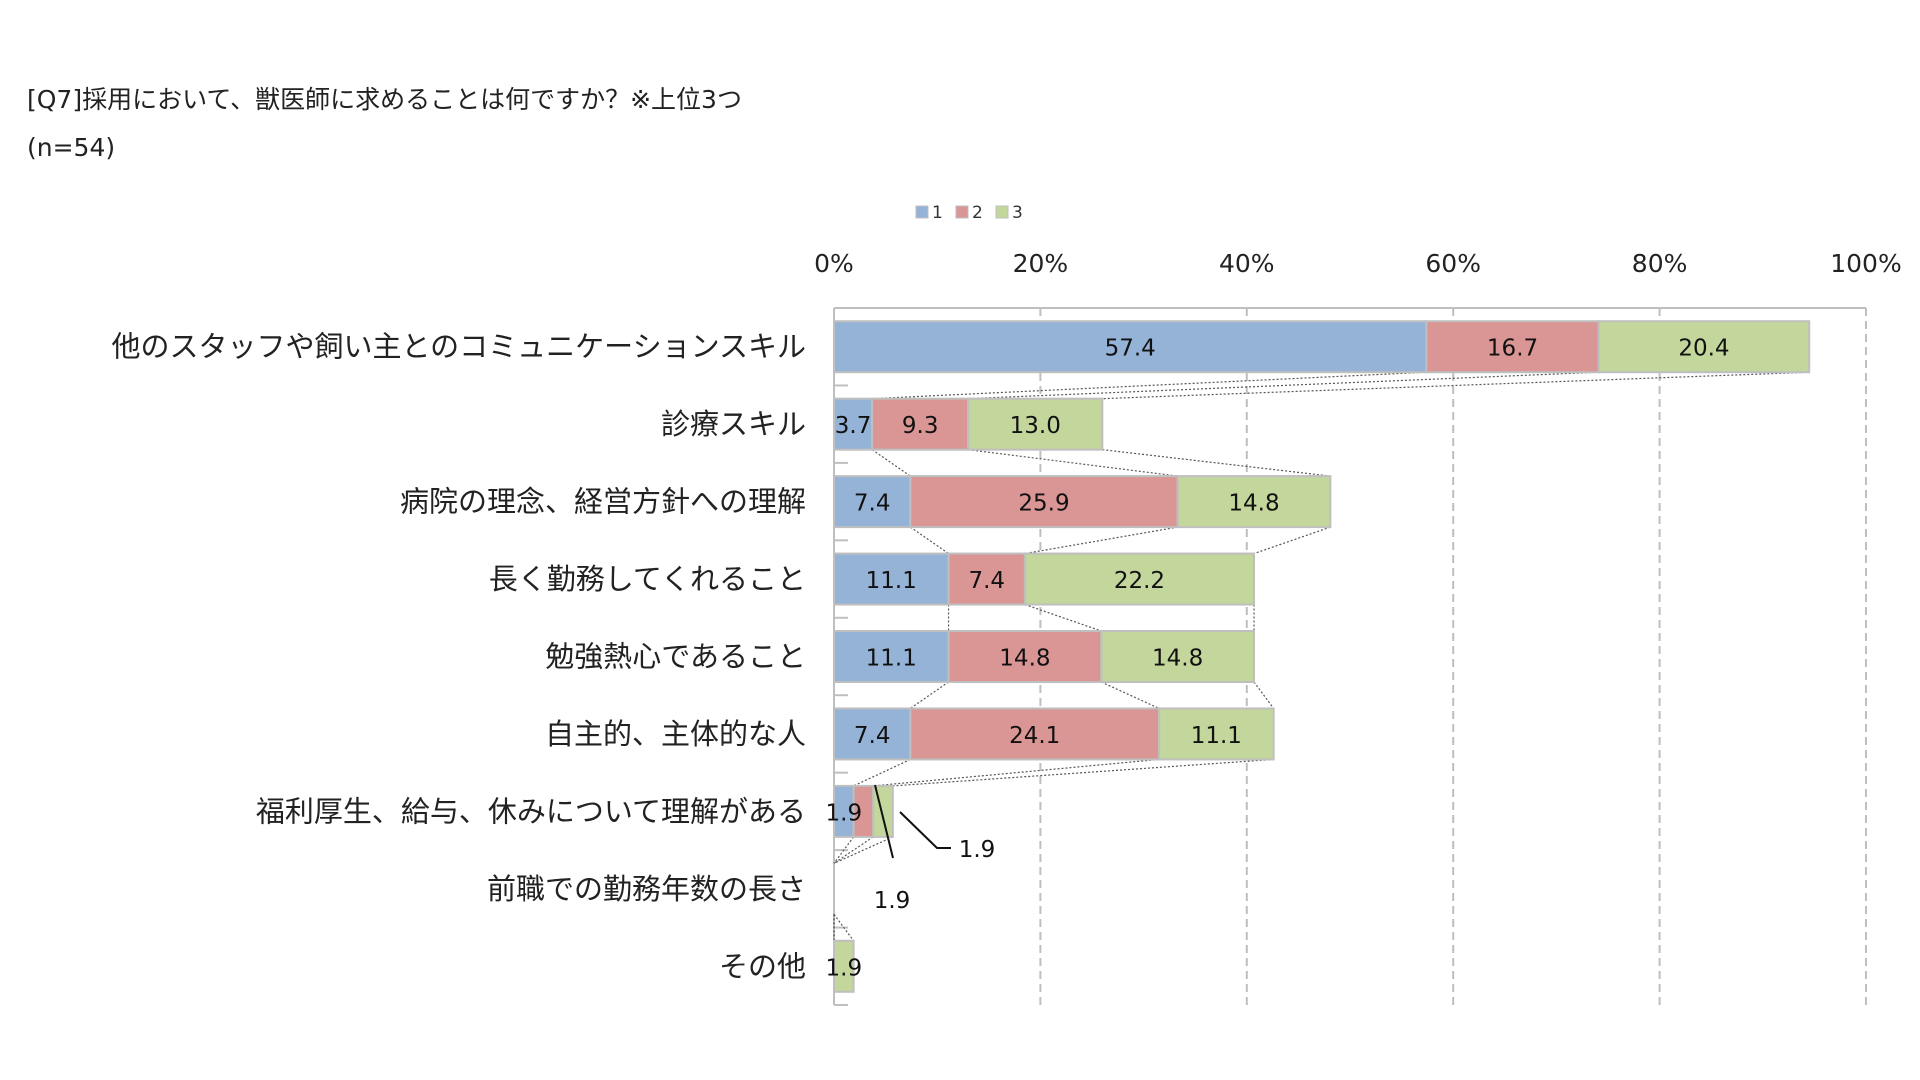 This screenshot has width=1920, height=1080. What do you see at coordinates (71, 147) in the screenshot?
I see `chart-subtitle: (n=54)` at bounding box center [71, 147].